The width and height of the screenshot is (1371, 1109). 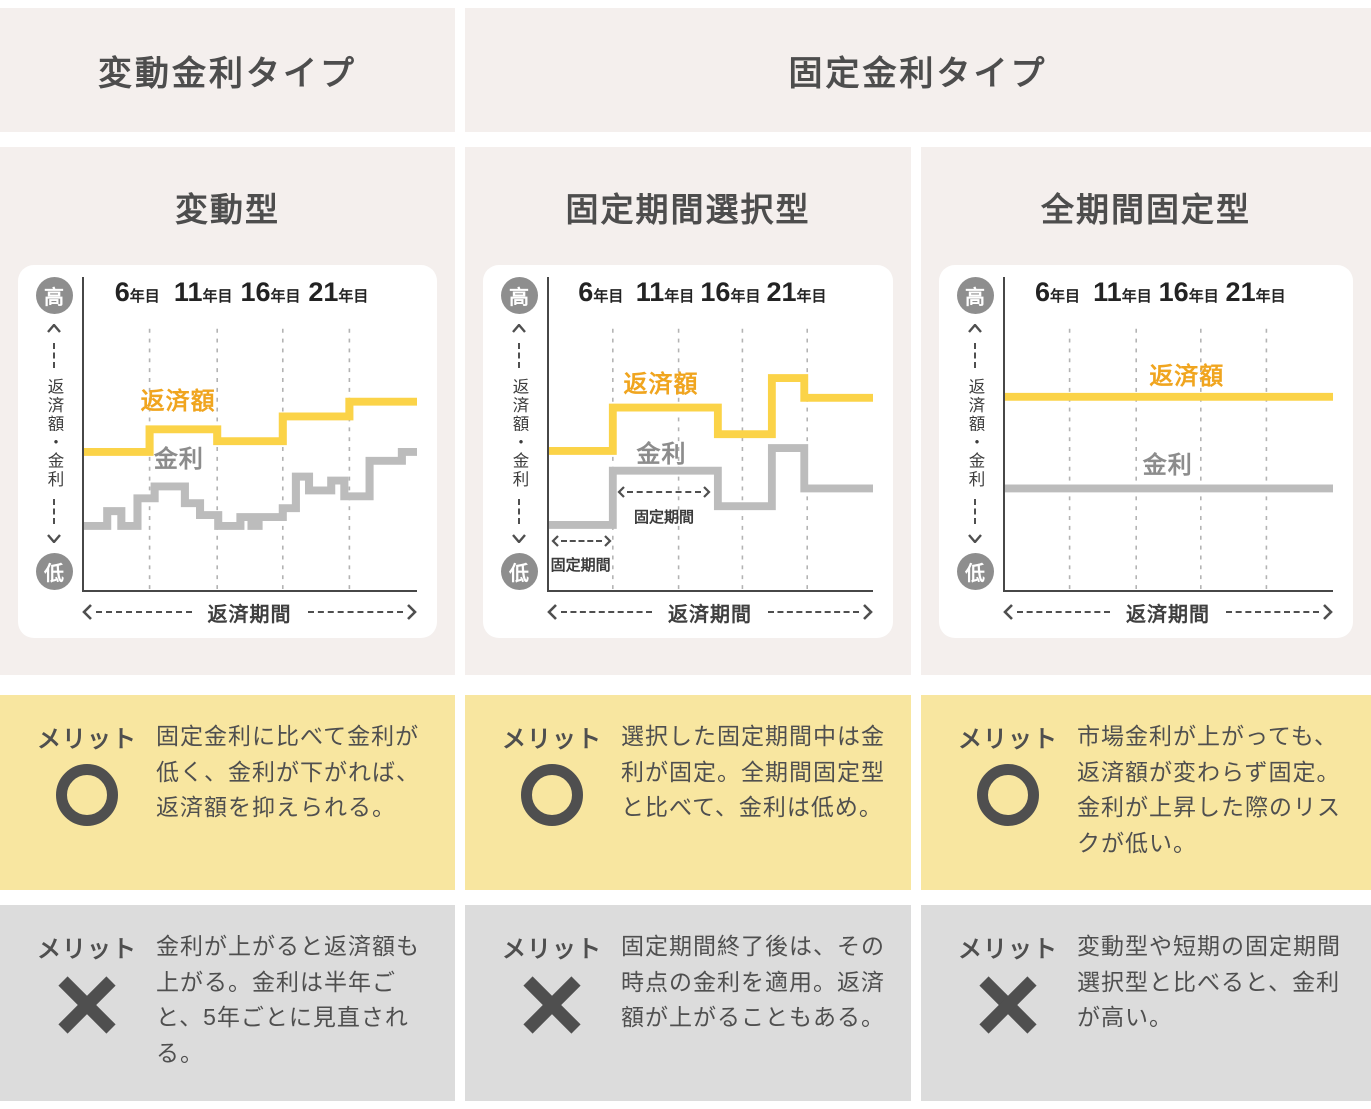 I want to click on x-tick-label: 16年目, so click(x=270, y=292).